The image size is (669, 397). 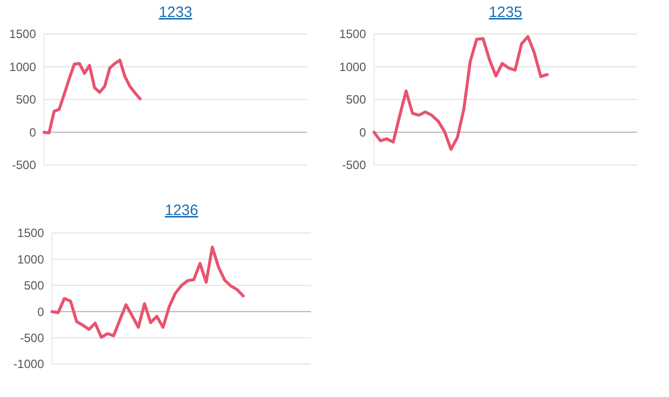 What do you see at coordinates (181, 210) in the screenshot?
I see `chart-title: 1236` at bounding box center [181, 210].